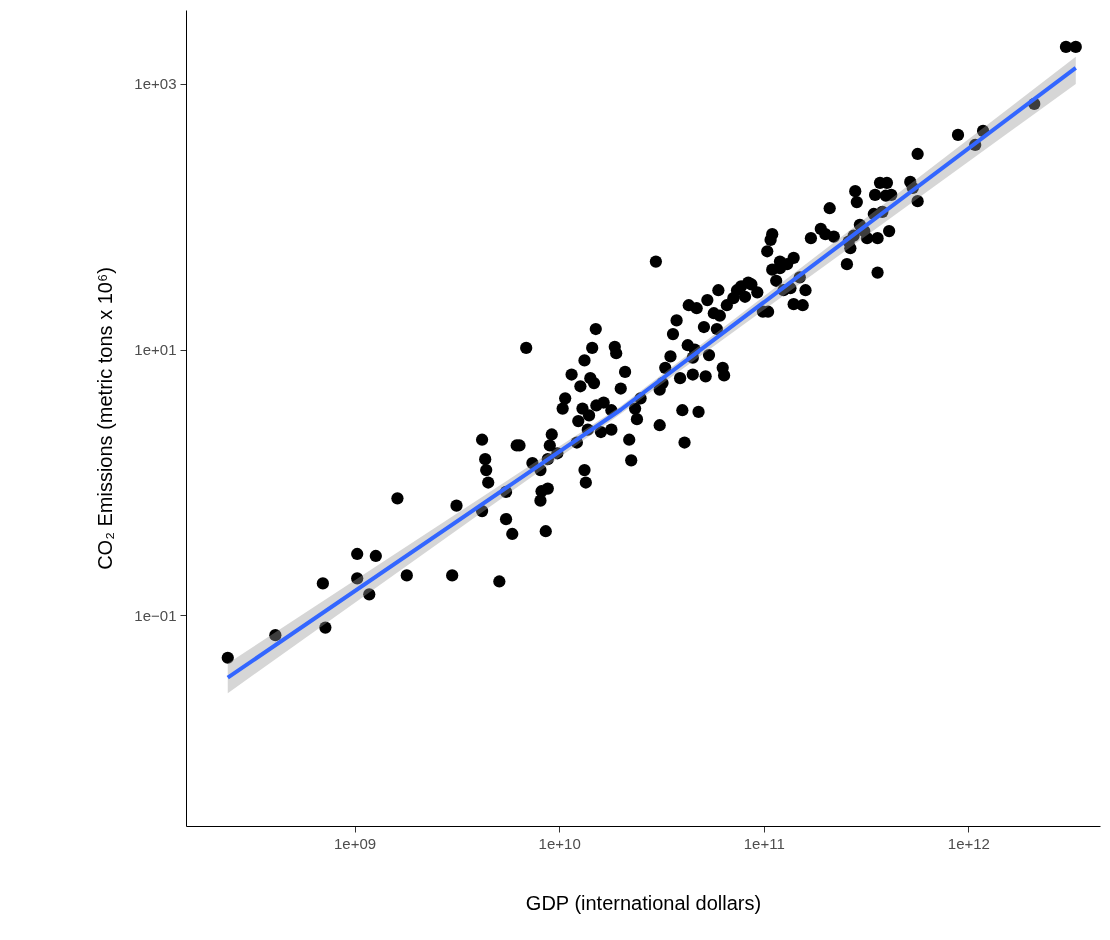 The width and height of the screenshot is (1110, 940). Describe the element at coordinates (155, 350) in the screenshot. I see `y-tick-label: 1e+01` at that location.